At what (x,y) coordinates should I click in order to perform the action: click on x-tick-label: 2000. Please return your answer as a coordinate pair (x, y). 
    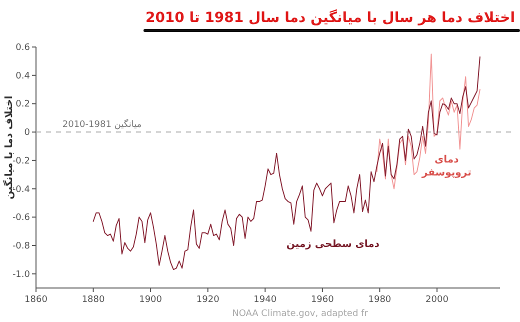
    Looking at the image, I should click on (437, 300).